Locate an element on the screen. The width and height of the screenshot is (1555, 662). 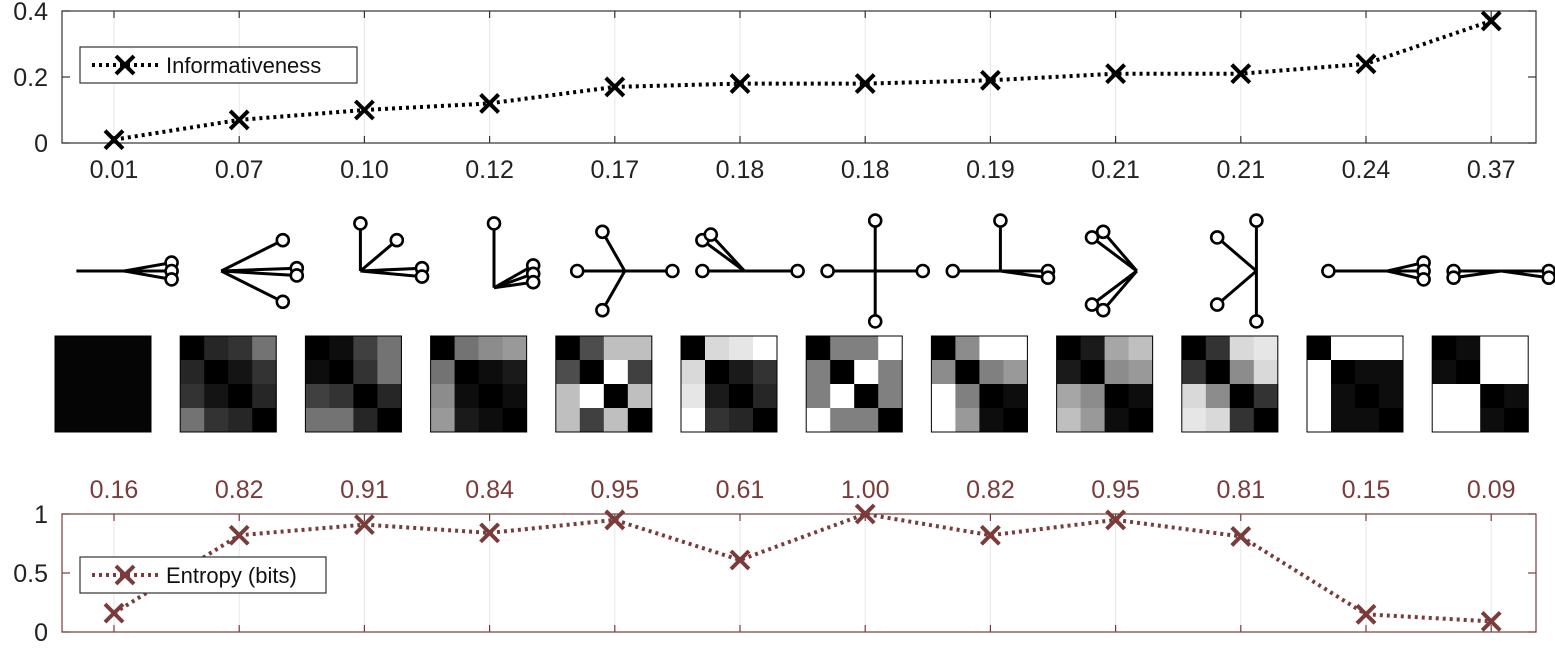
legend-marker is located at coordinates (125, 575).